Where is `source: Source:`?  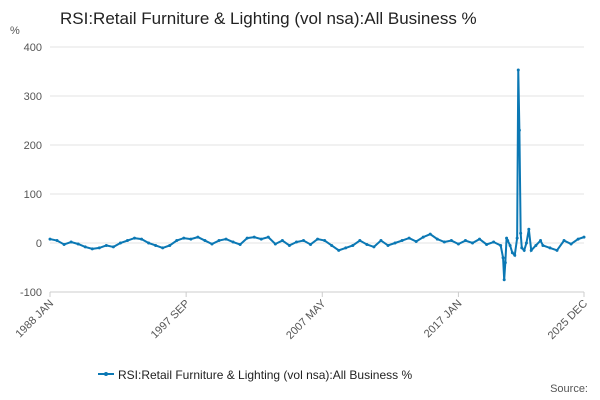
source: Source: is located at coordinates (569, 389).